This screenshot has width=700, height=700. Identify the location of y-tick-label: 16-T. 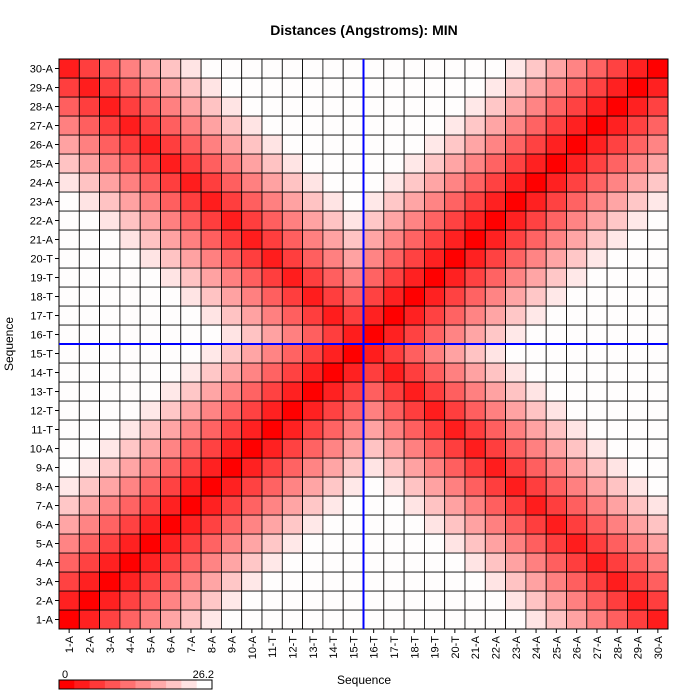
(41, 336).